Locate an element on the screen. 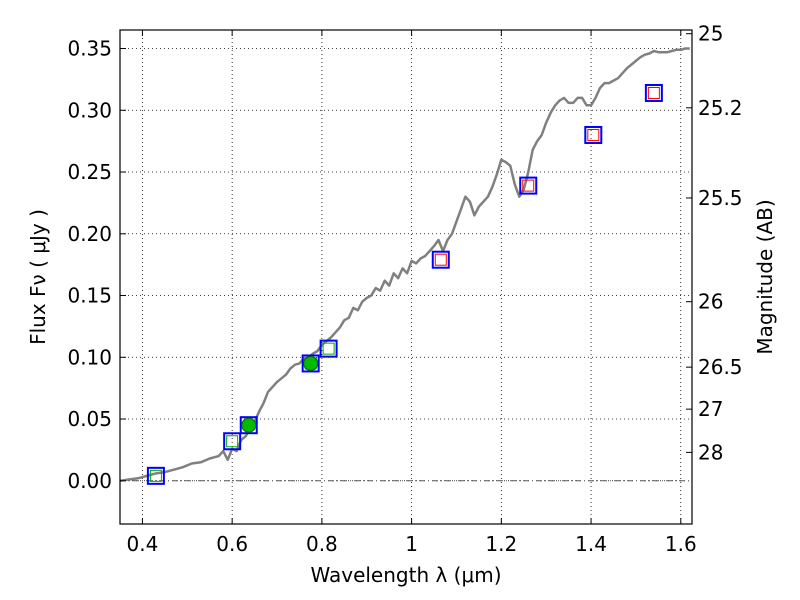 This screenshot has width=800, height=600. x-tick-label: 1.4 is located at coordinates (591, 544).